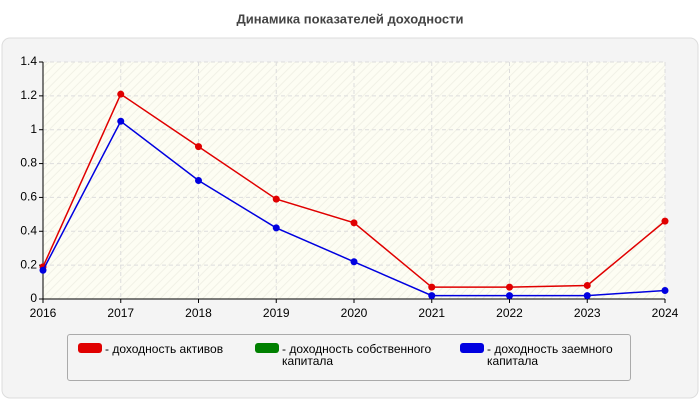 This screenshot has height=400, width=700. What do you see at coordinates (33, 298) in the screenshot?
I see `y-tick-label: 0` at bounding box center [33, 298].